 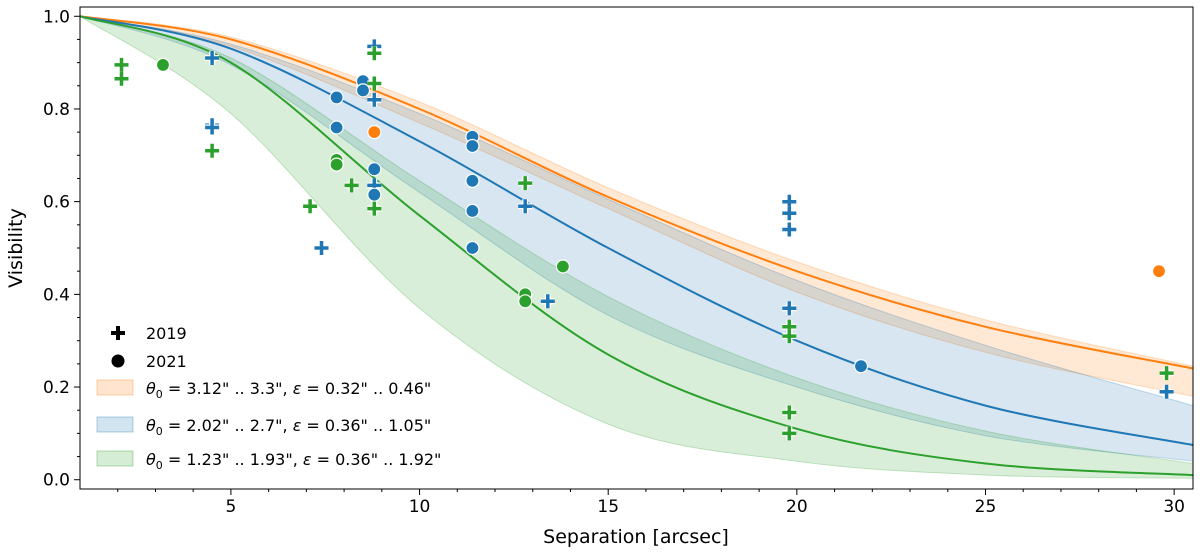 I want to click on x-tick-label: 30, so click(x=1174, y=507).